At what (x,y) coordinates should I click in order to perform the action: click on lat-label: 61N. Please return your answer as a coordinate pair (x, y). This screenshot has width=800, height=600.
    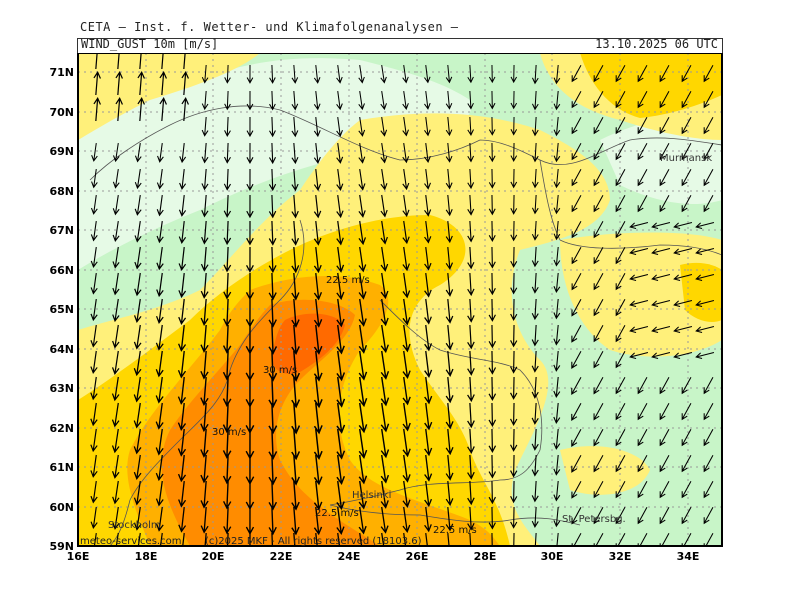
    Looking at the image, I should click on (61, 467).